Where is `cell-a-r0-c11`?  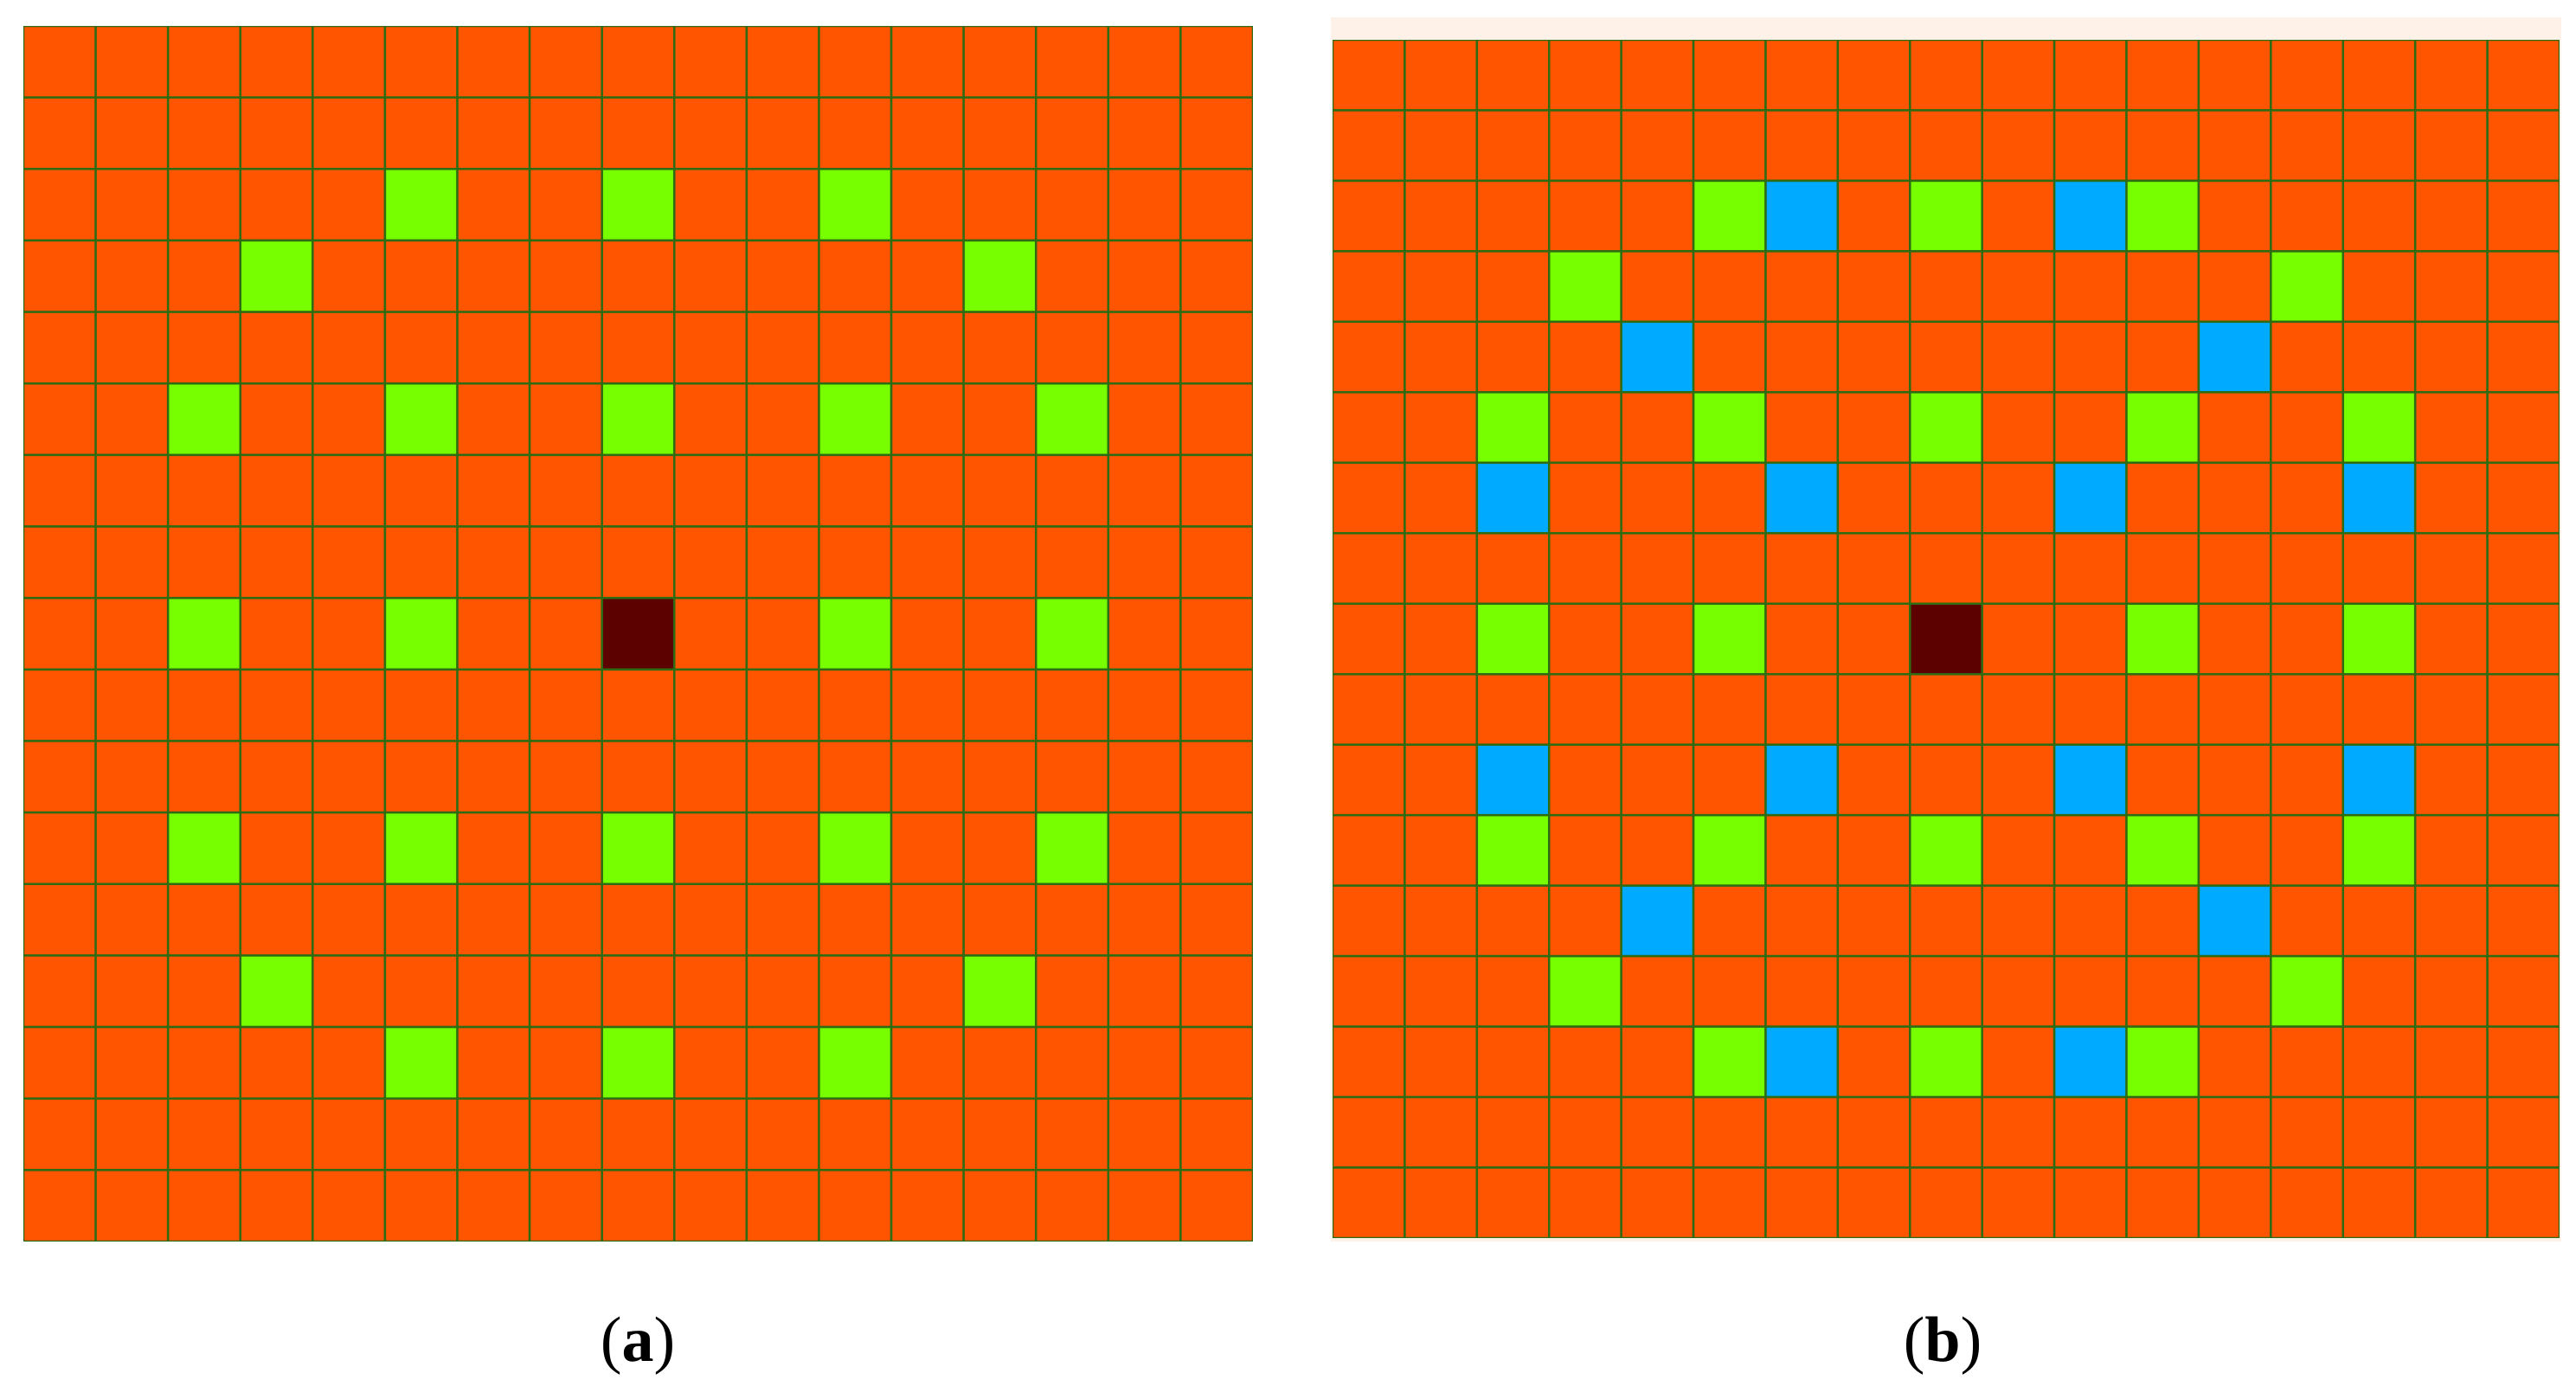 cell-a-r0-c11 is located at coordinates (855, 63).